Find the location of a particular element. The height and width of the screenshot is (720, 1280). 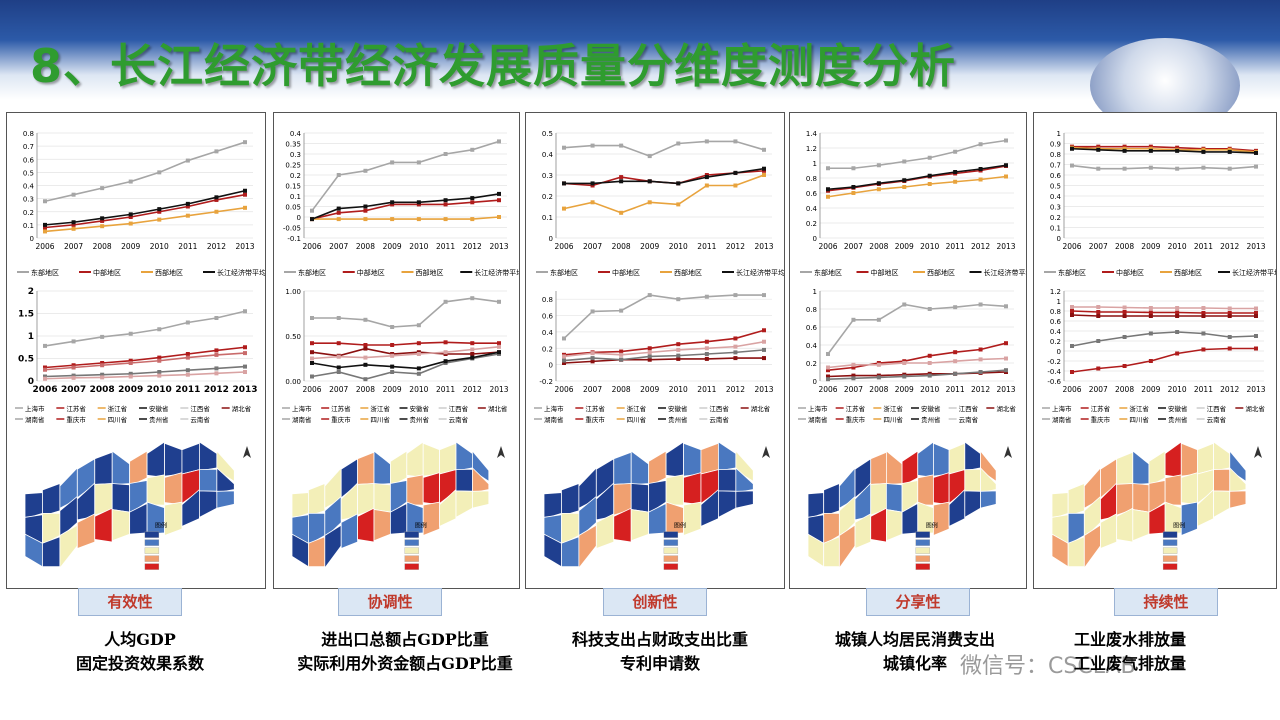

panel-5-indicator: 工业废气排放量 is located at coordinates (1129, 663).